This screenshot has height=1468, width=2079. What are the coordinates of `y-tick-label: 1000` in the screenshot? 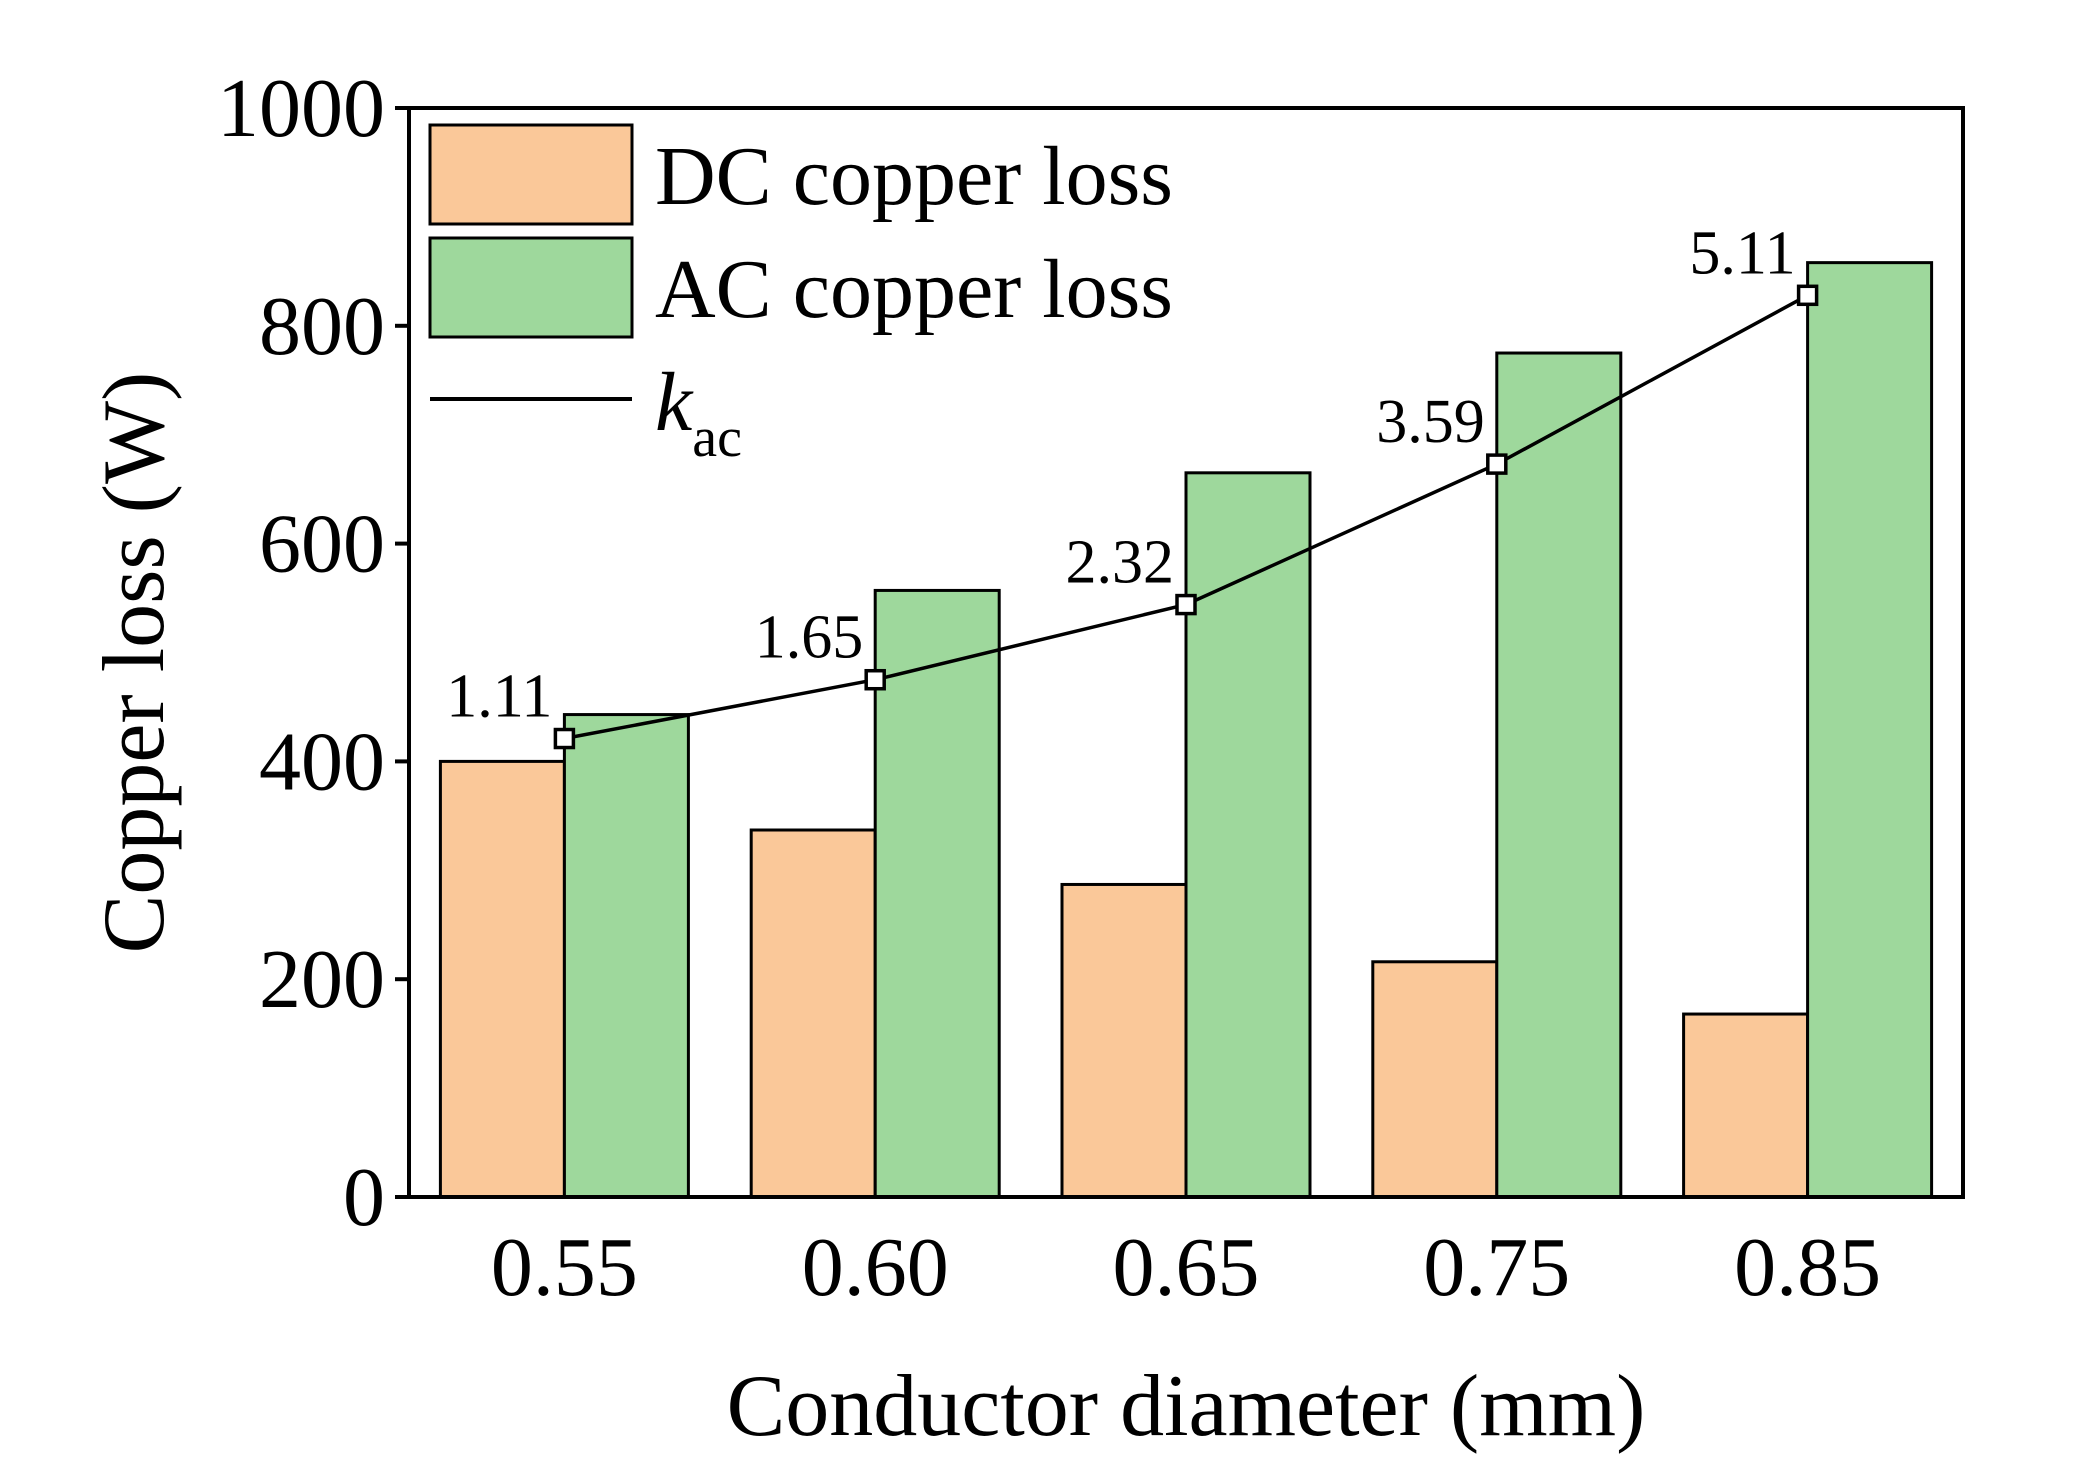 It's located at (301, 108).